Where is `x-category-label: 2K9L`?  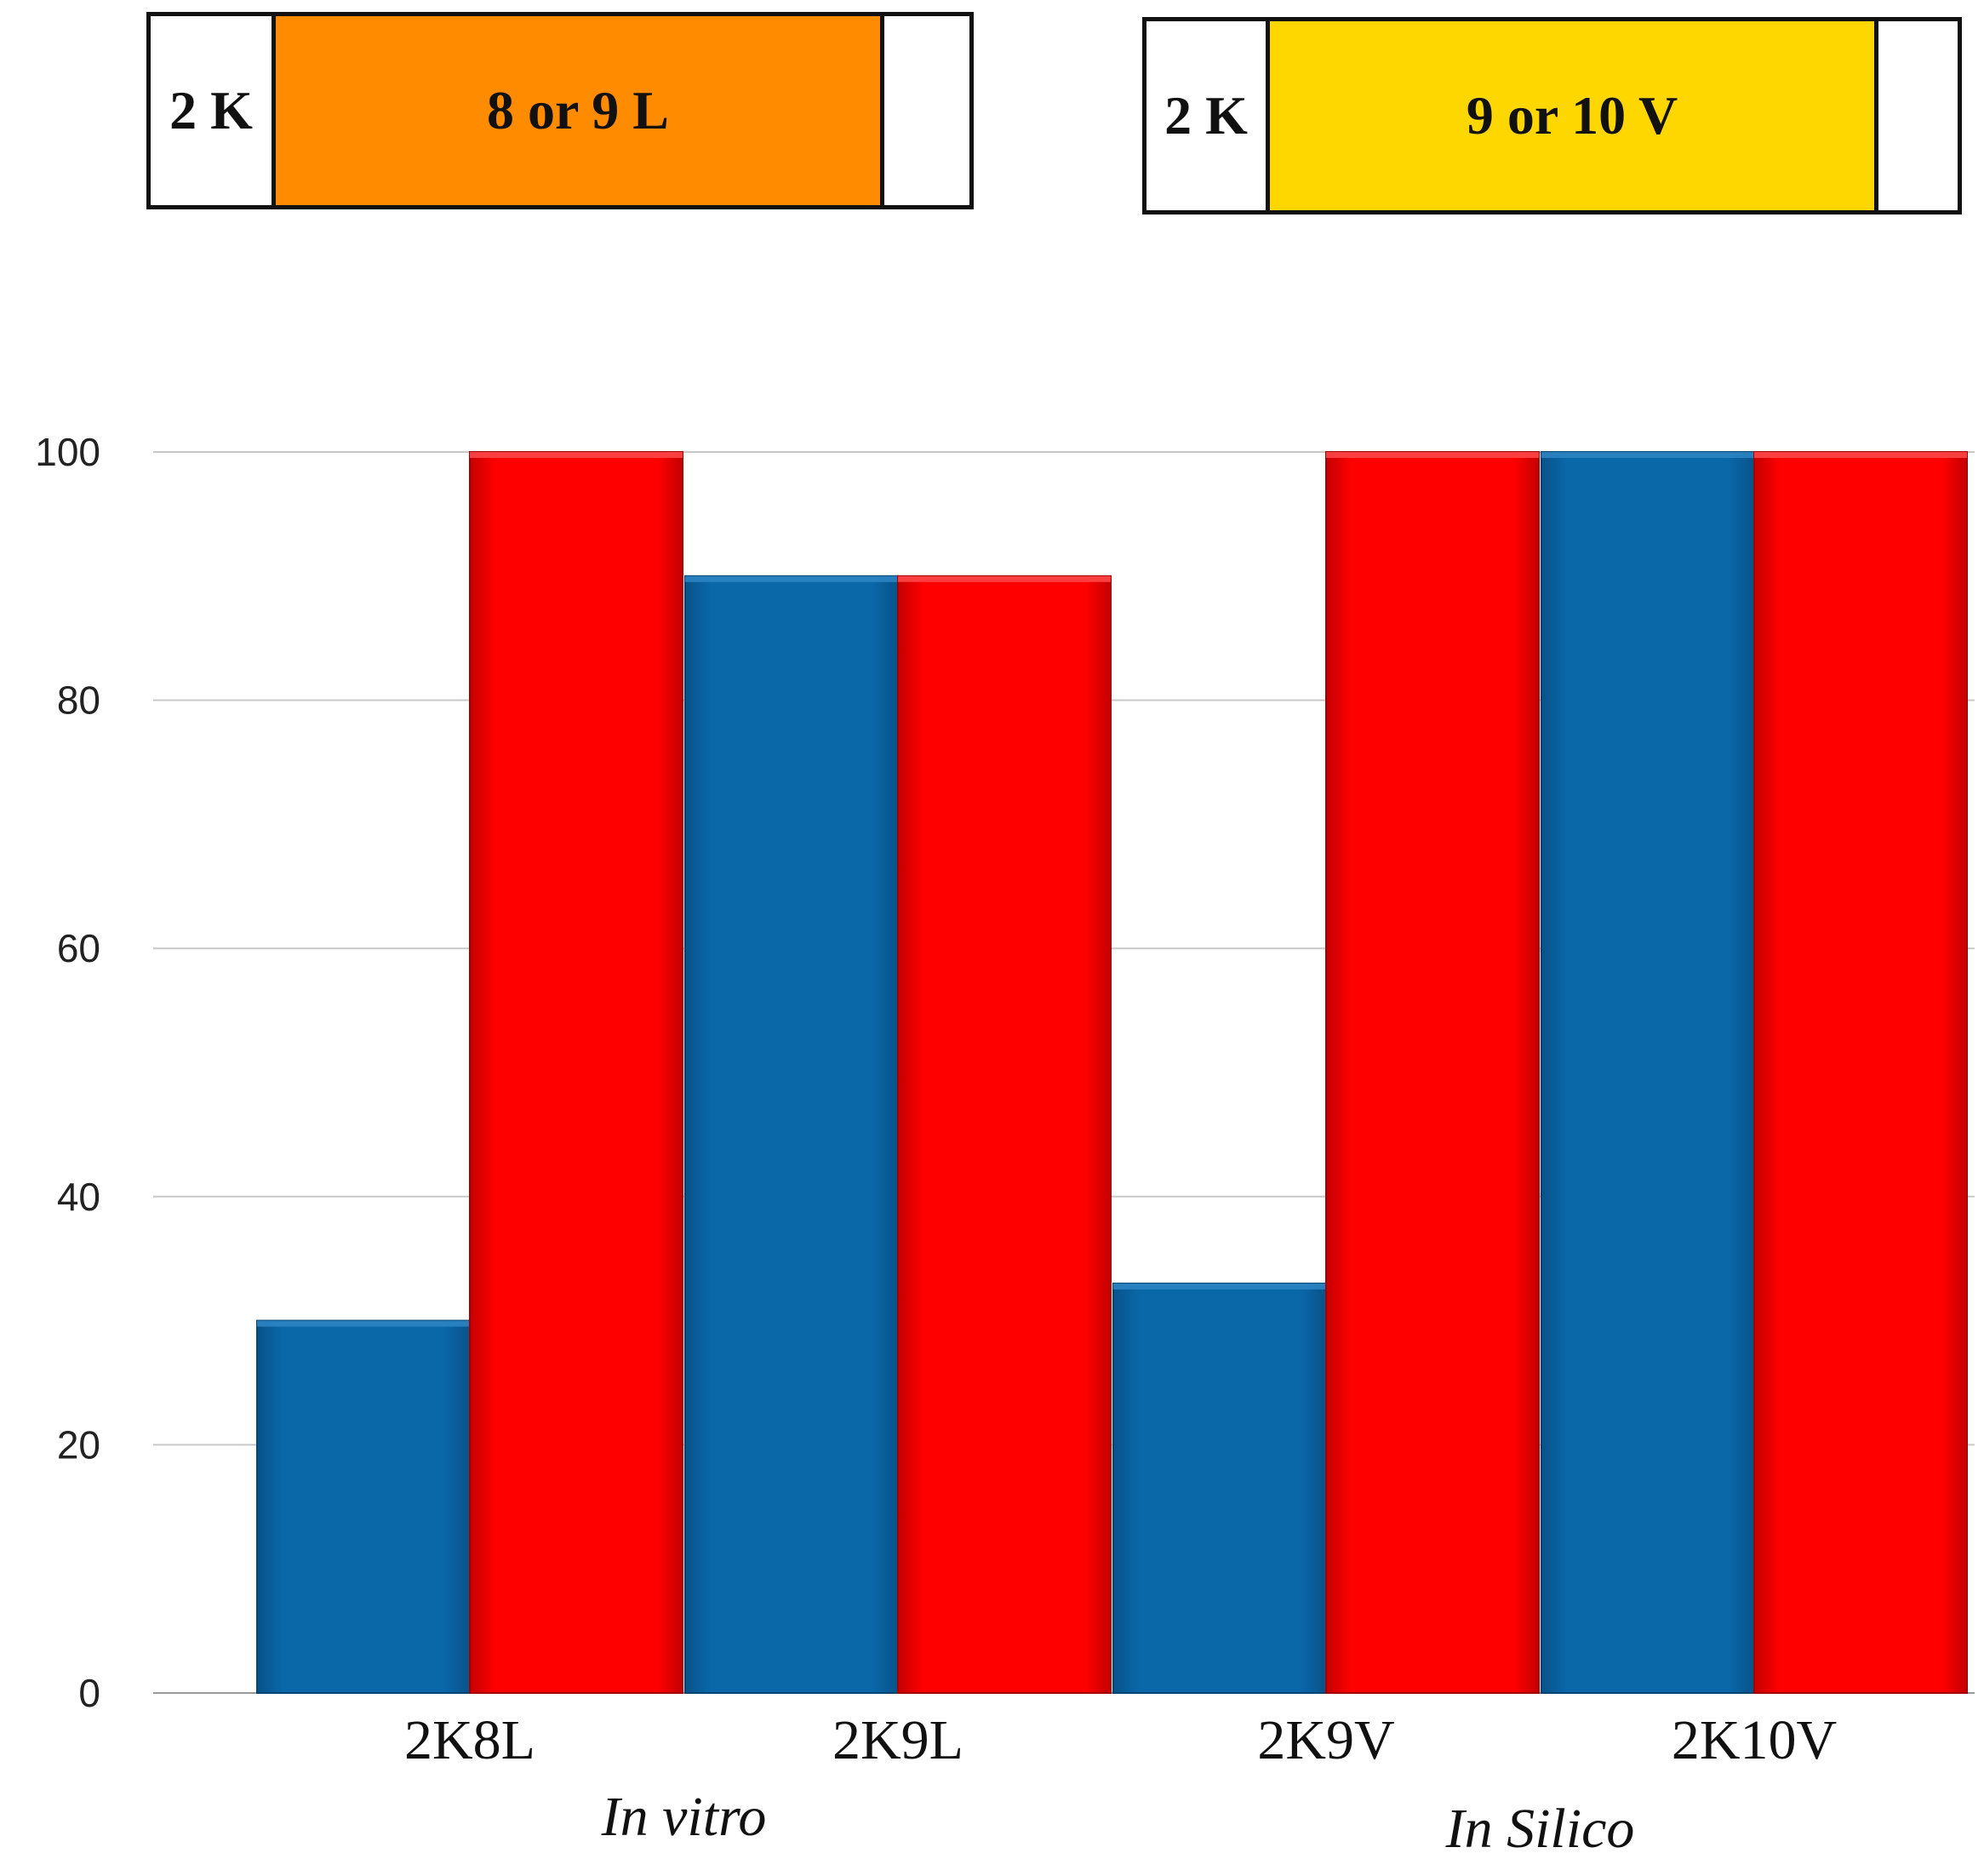
x-category-label: 2K9L is located at coordinates (897, 1740).